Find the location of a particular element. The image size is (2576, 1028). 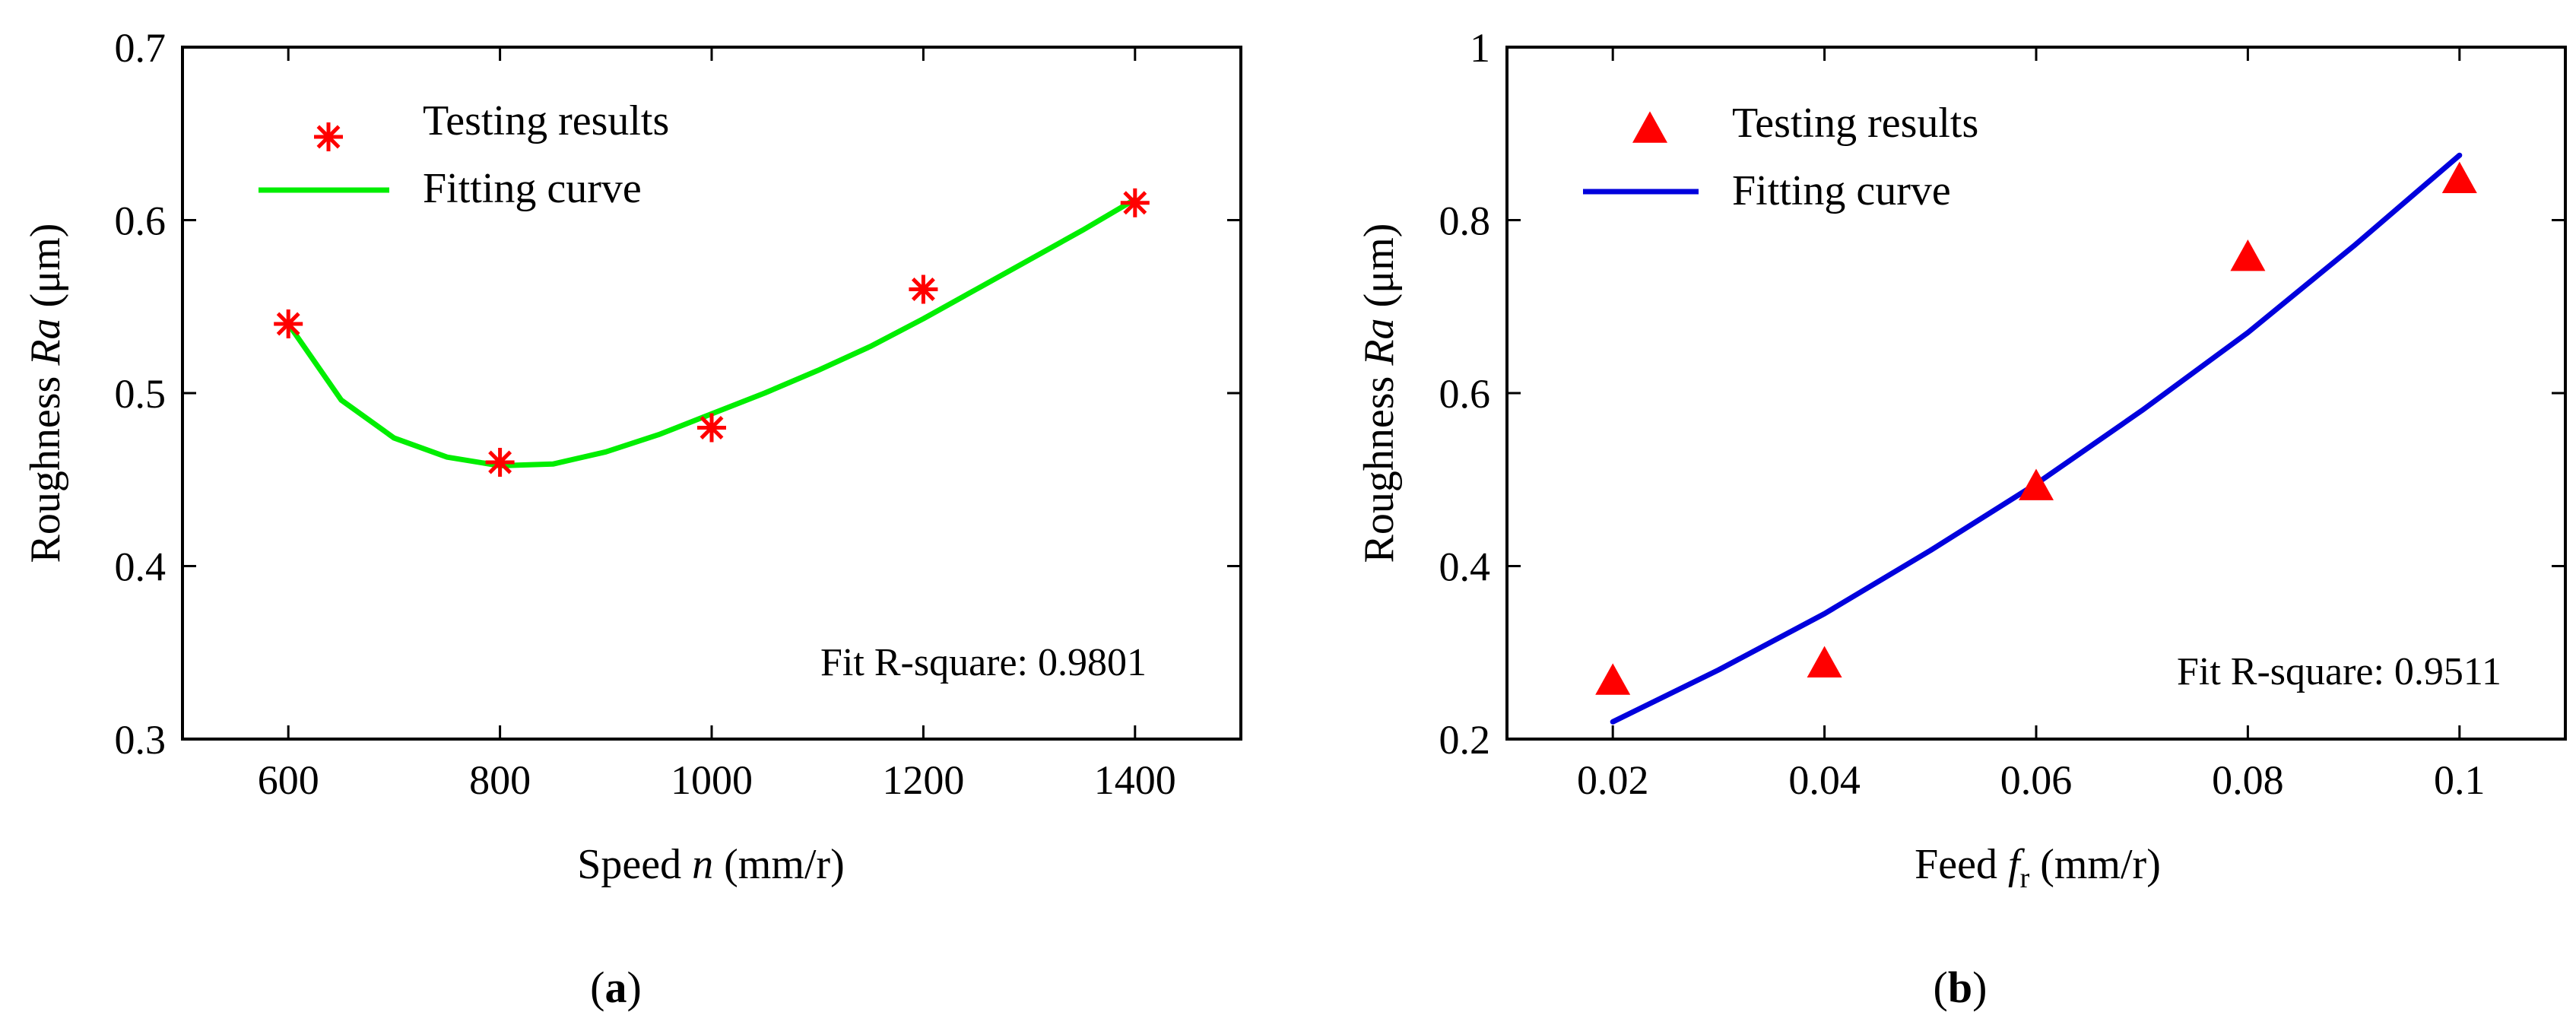

y-tick-label-b-3: 0.8 is located at coordinates (1465, 221).